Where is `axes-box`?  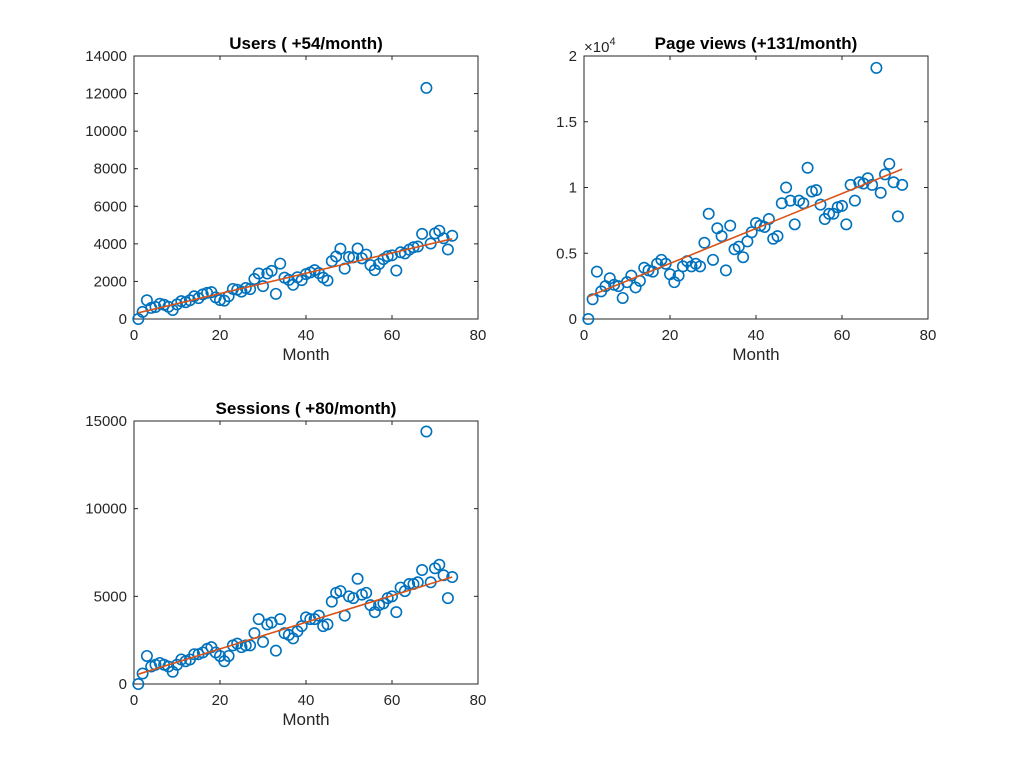 axes-box is located at coordinates (306, 552).